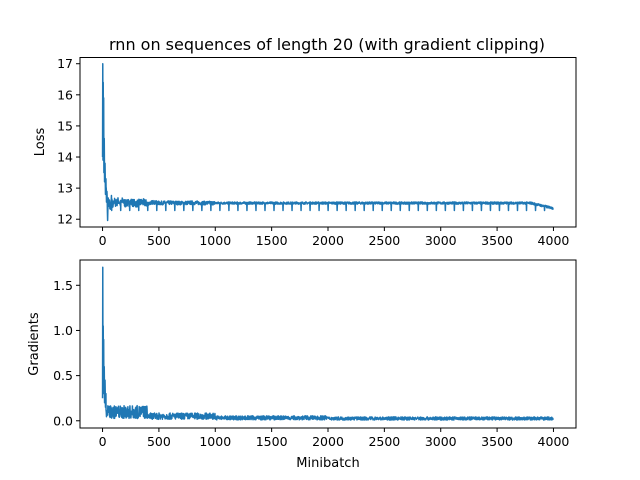  What do you see at coordinates (65, 157) in the screenshot?
I see `y-tick-label: 14` at bounding box center [65, 157].